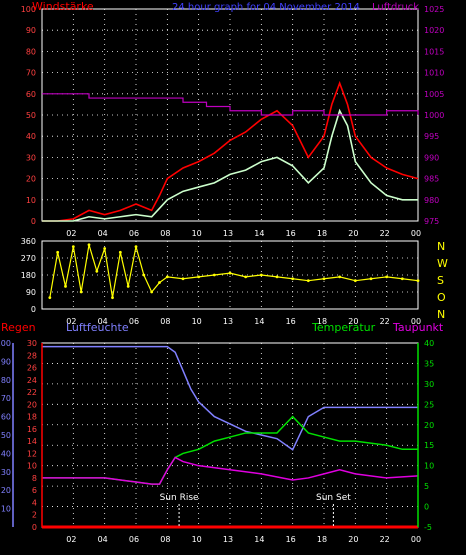 The image size is (466, 555). I want to click on tick-label: 980, so click(431, 200).